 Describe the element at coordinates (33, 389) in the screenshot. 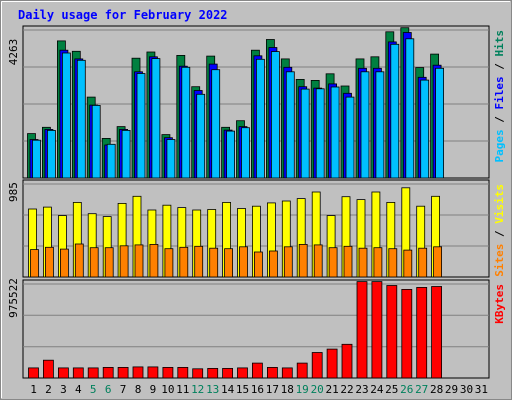

I see `x-tick-label-day-1: 1` at that location.